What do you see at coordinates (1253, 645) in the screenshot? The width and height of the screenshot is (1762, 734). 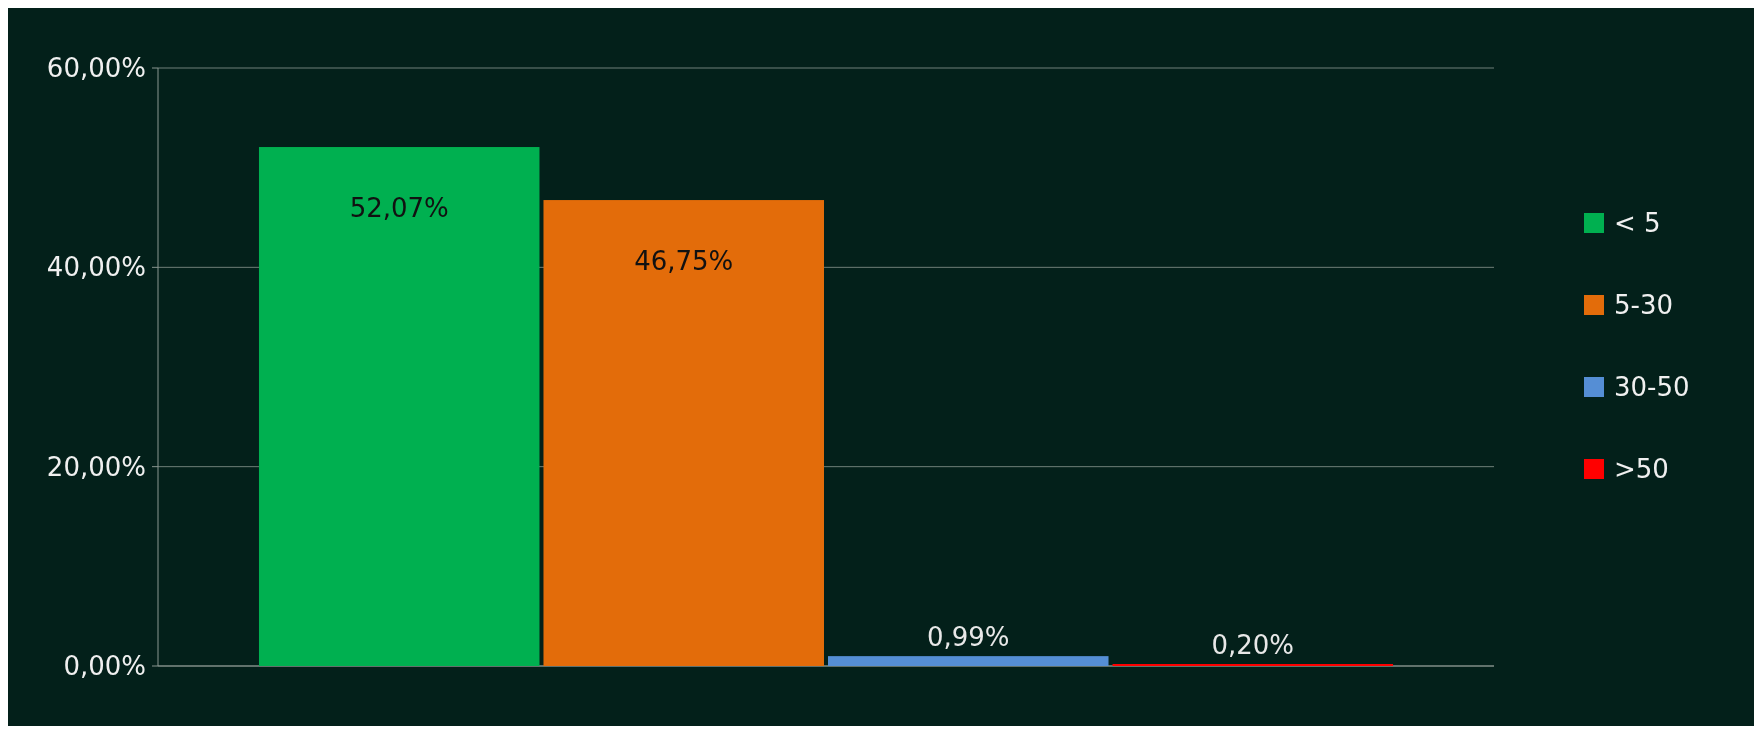 I see `data-label: 0,20%` at bounding box center [1253, 645].